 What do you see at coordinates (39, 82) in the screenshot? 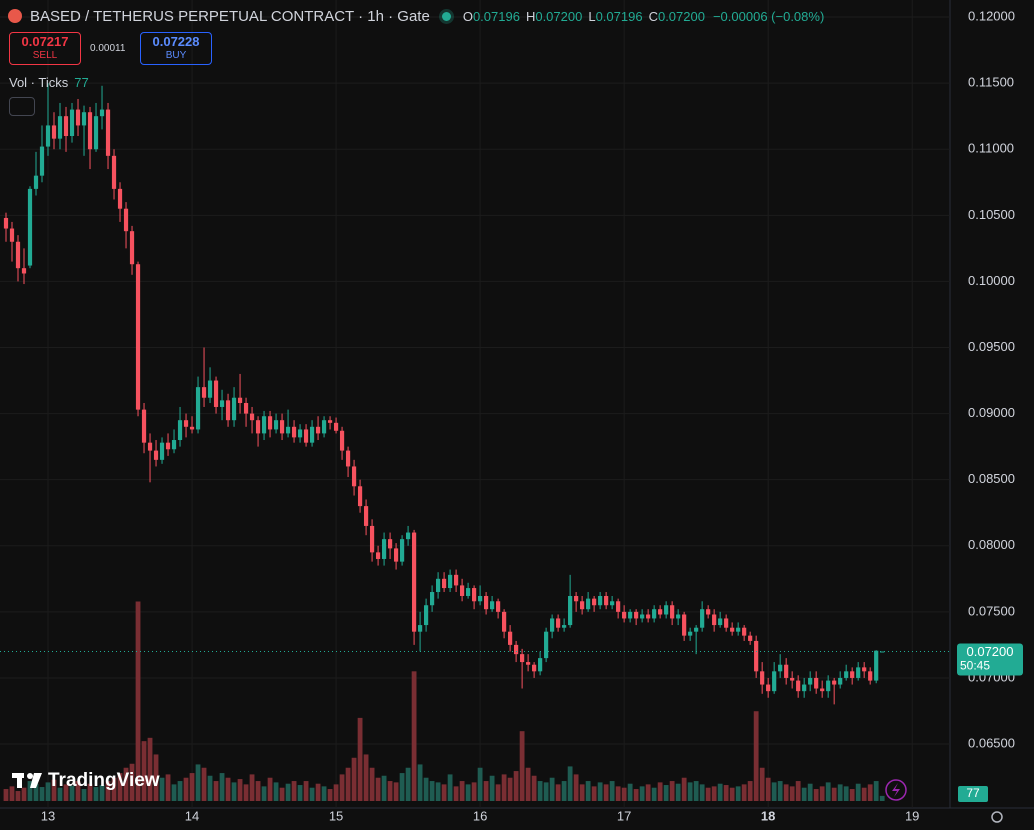
I see `indicator-name: Vol · Ticks` at bounding box center [39, 82].